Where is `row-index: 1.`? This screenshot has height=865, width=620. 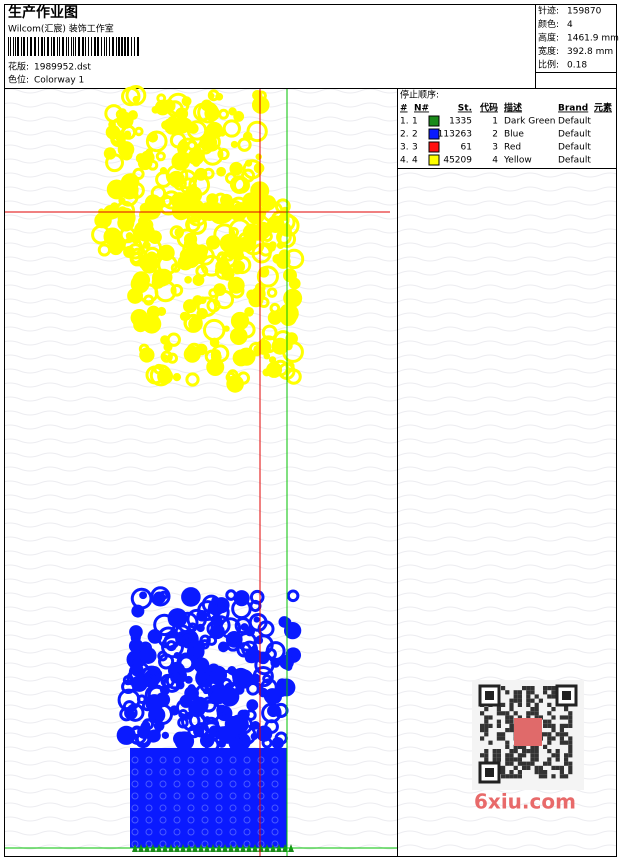 row-index: 1. is located at coordinates (404, 122).